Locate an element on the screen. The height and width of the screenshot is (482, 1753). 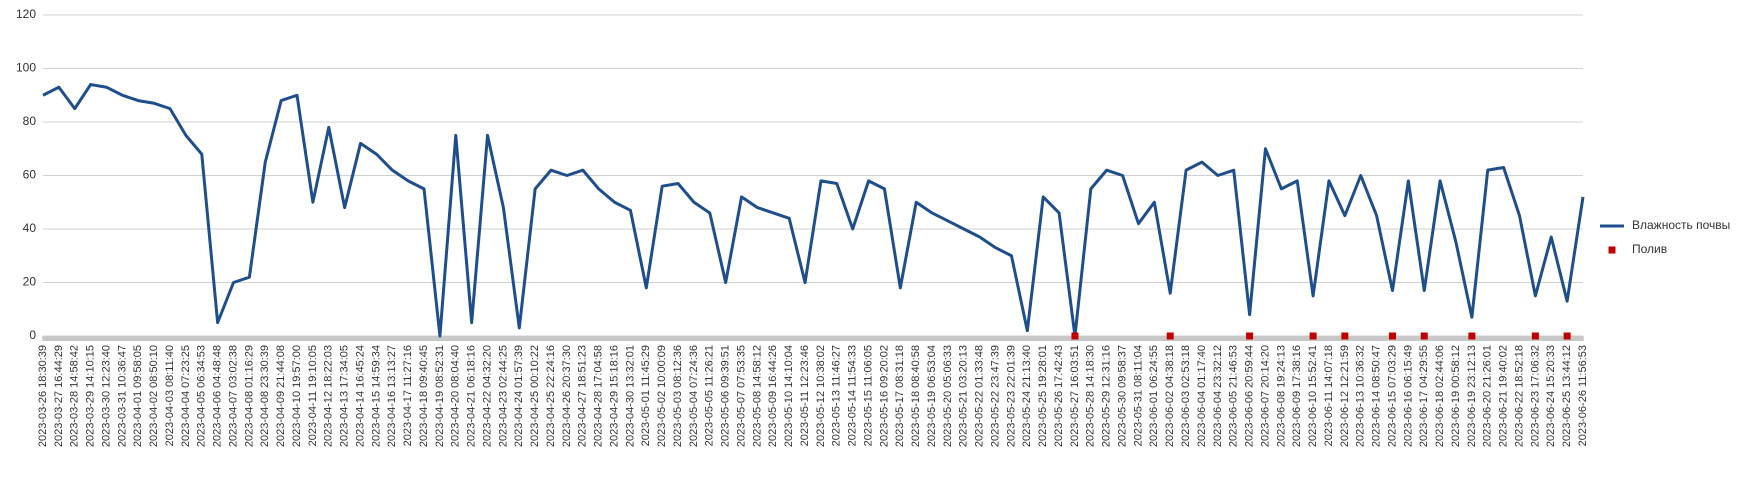
x-tick-label: 2023-05-20 05:06:33 is located at coordinates (948, 396).